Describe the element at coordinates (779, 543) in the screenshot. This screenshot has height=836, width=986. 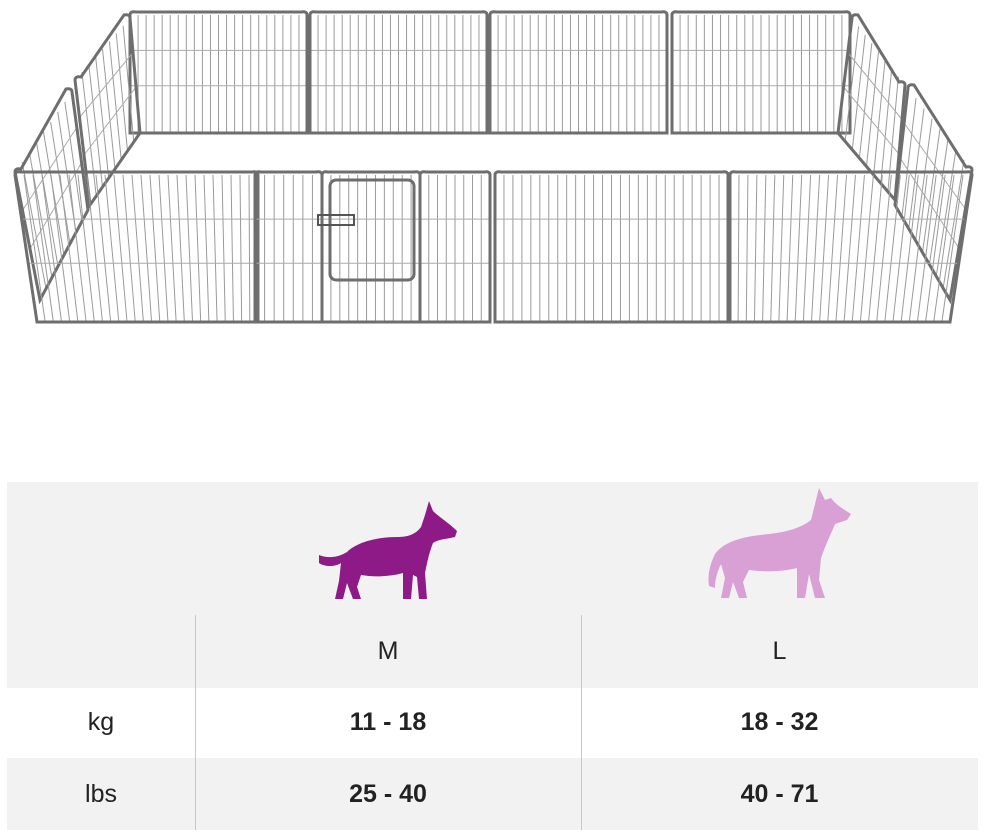
I see `dog-icon-l` at that location.